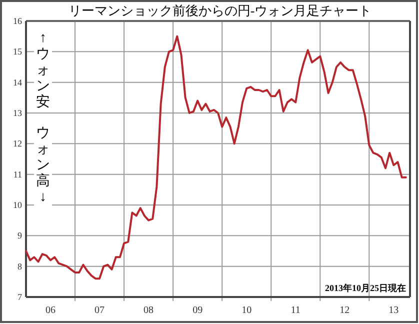  I want to click on x-tick-label: 09, so click(197, 310).